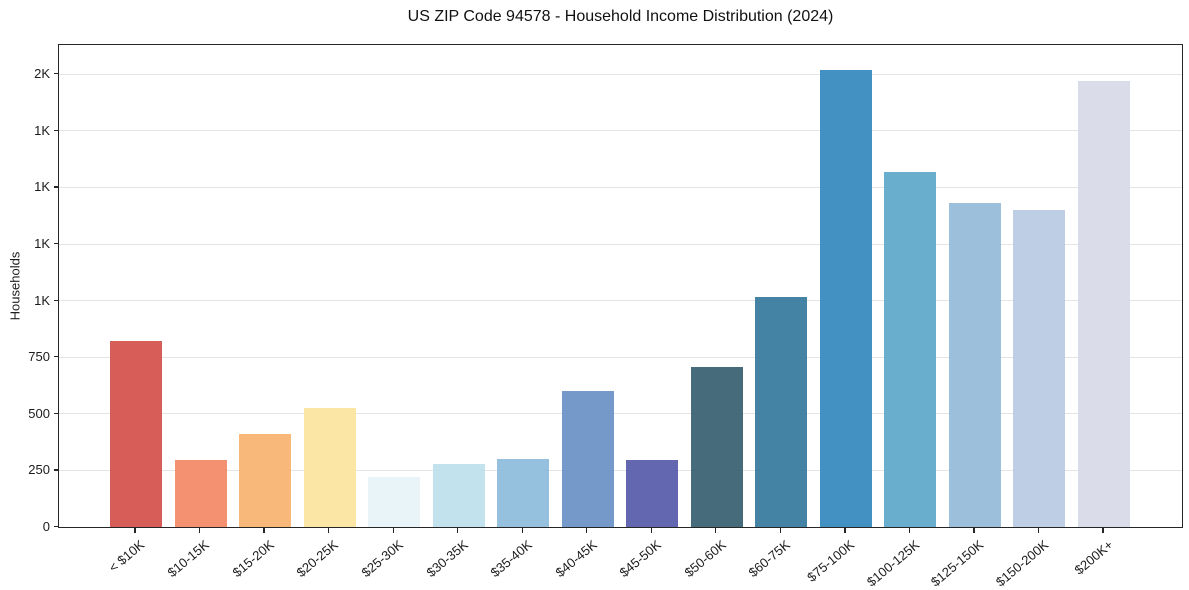 The image size is (1189, 590). What do you see at coordinates (39, 357) in the screenshot?
I see `y-tick-label: 750` at bounding box center [39, 357].